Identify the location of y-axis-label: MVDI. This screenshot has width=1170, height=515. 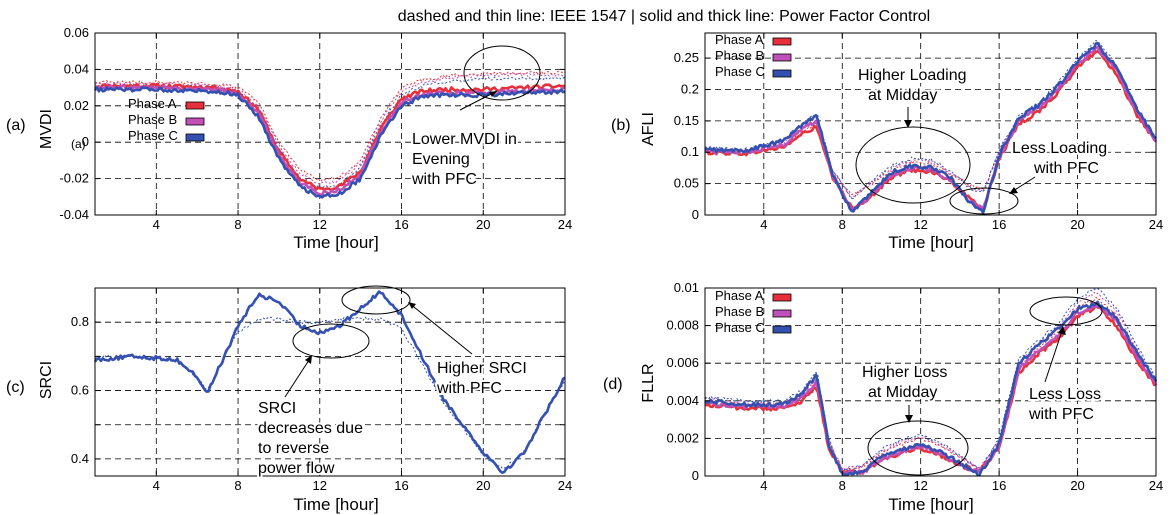
(46, 129).